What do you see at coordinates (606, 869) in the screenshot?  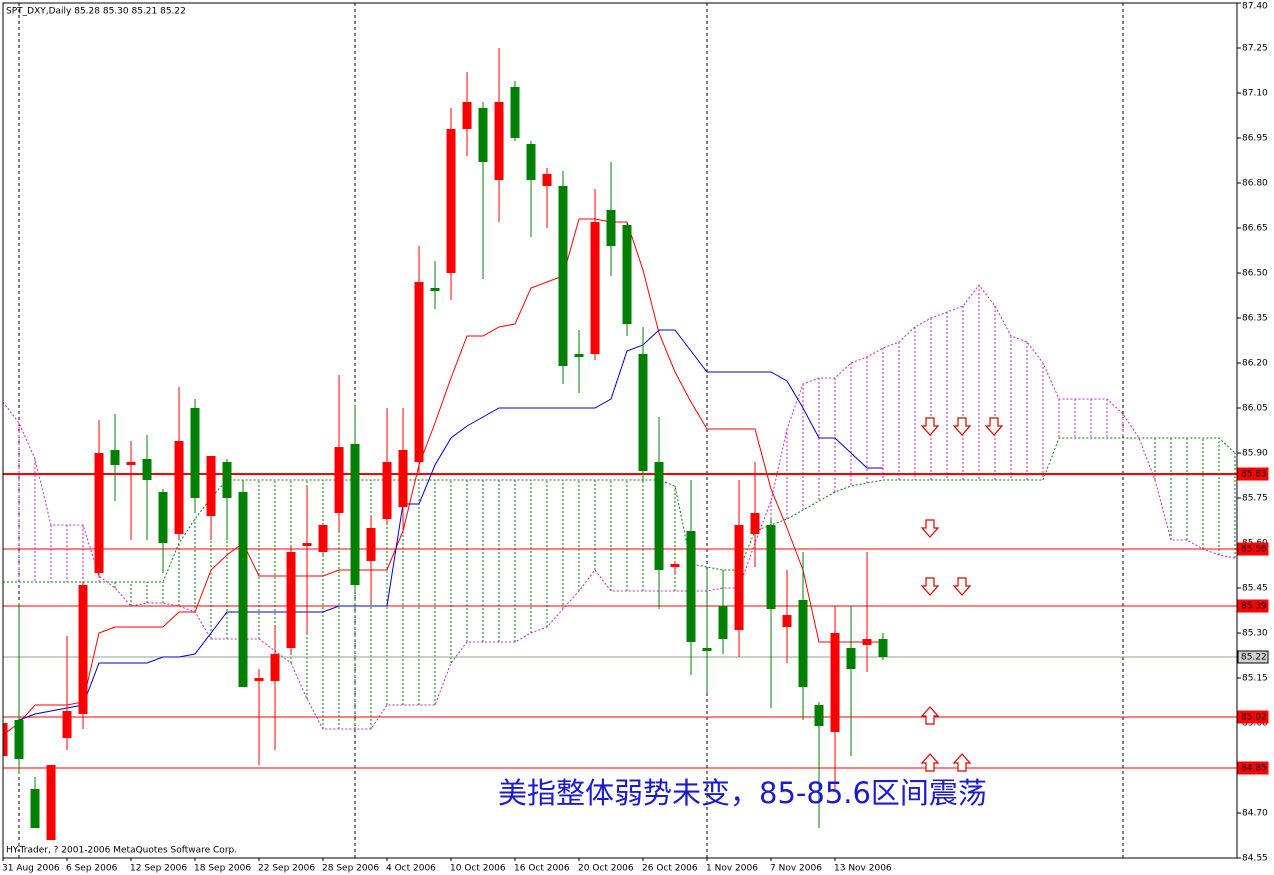 I see `x-tick-label: 20 Oct 2006` at bounding box center [606, 869].